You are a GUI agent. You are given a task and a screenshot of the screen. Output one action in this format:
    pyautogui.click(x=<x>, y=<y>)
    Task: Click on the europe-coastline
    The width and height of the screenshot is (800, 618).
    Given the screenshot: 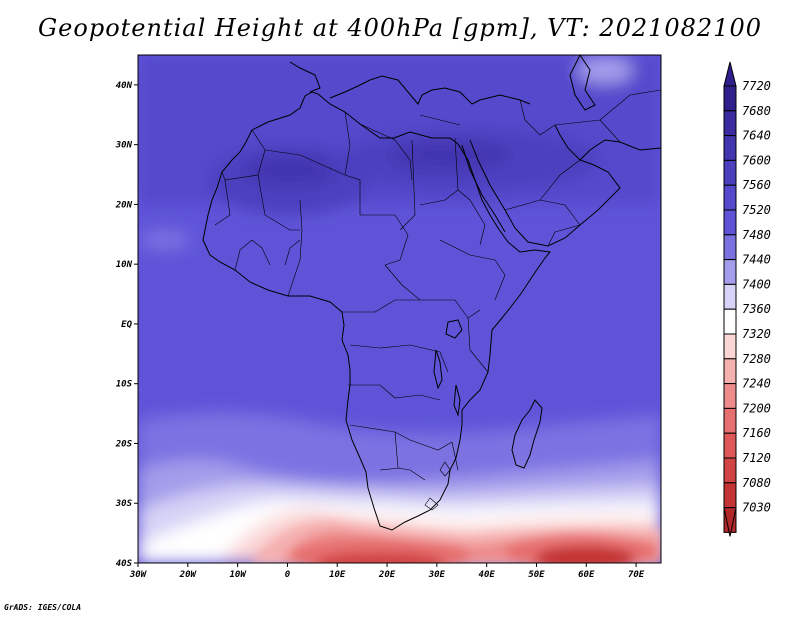 What is the action you would take?
    pyautogui.click(x=410, y=83)
    